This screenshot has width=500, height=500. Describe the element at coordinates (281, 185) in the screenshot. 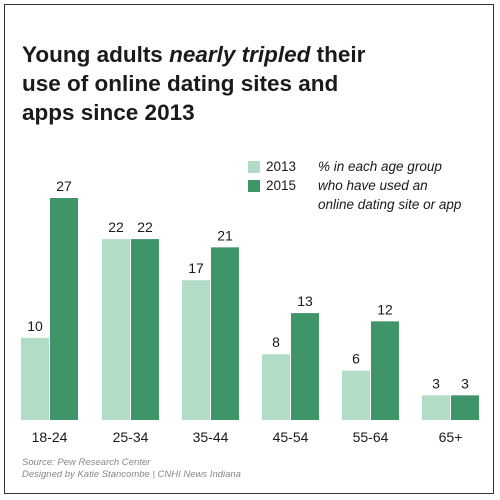

I see `legend-label-2015: 2015` at that location.